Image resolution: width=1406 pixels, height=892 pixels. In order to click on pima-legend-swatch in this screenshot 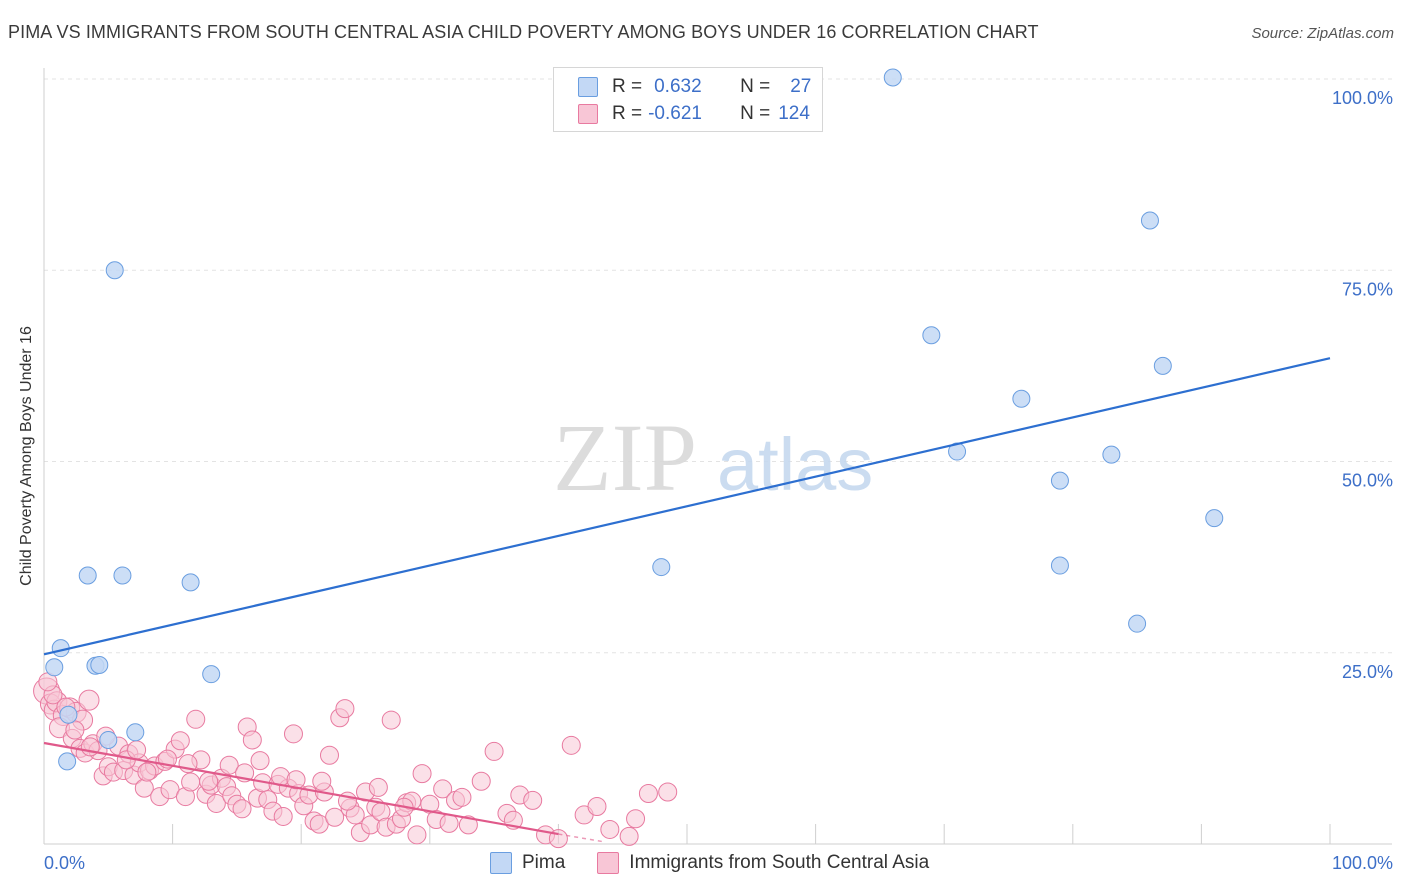, I will do `click(501, 863)`.